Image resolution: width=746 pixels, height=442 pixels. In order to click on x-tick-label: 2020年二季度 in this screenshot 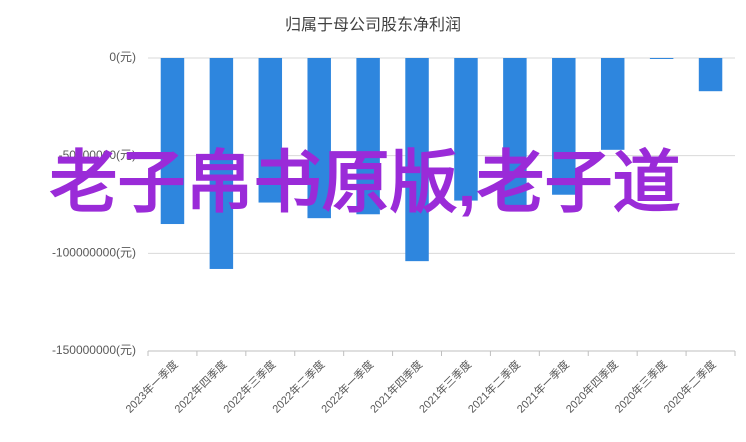, I will do `click(689, 386)`.